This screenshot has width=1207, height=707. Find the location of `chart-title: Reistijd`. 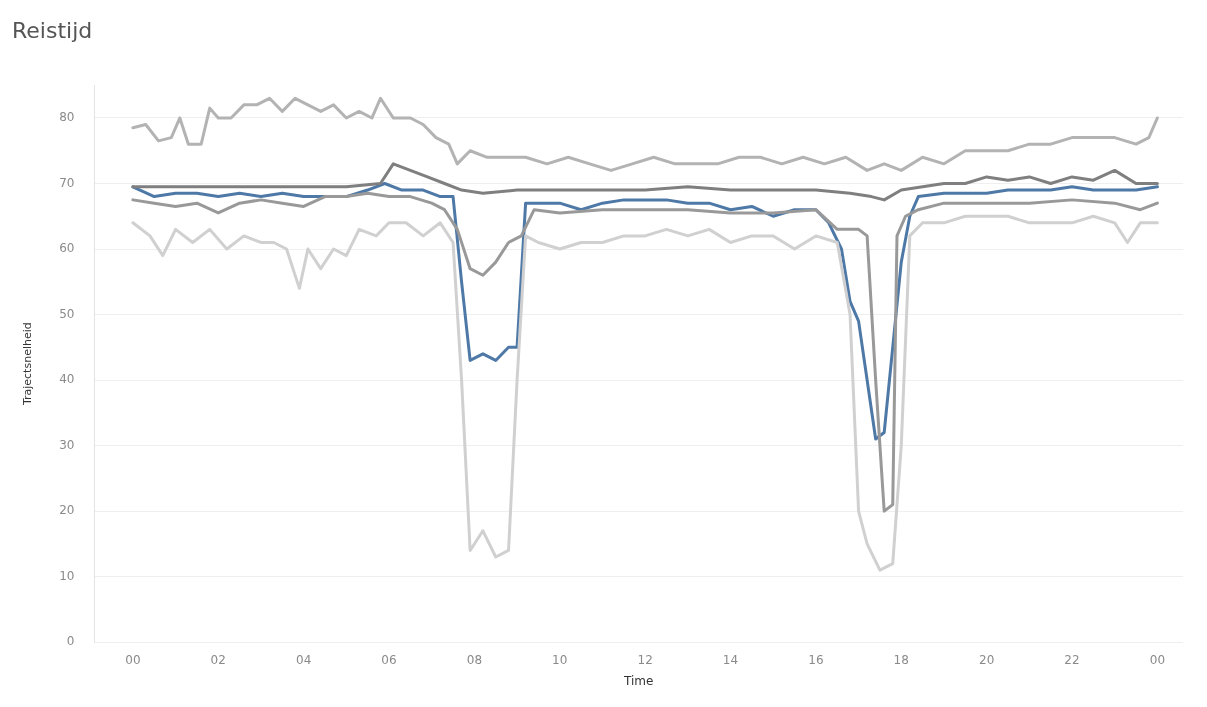

chart-title: Reistijd is located at coordinates (52, 31).